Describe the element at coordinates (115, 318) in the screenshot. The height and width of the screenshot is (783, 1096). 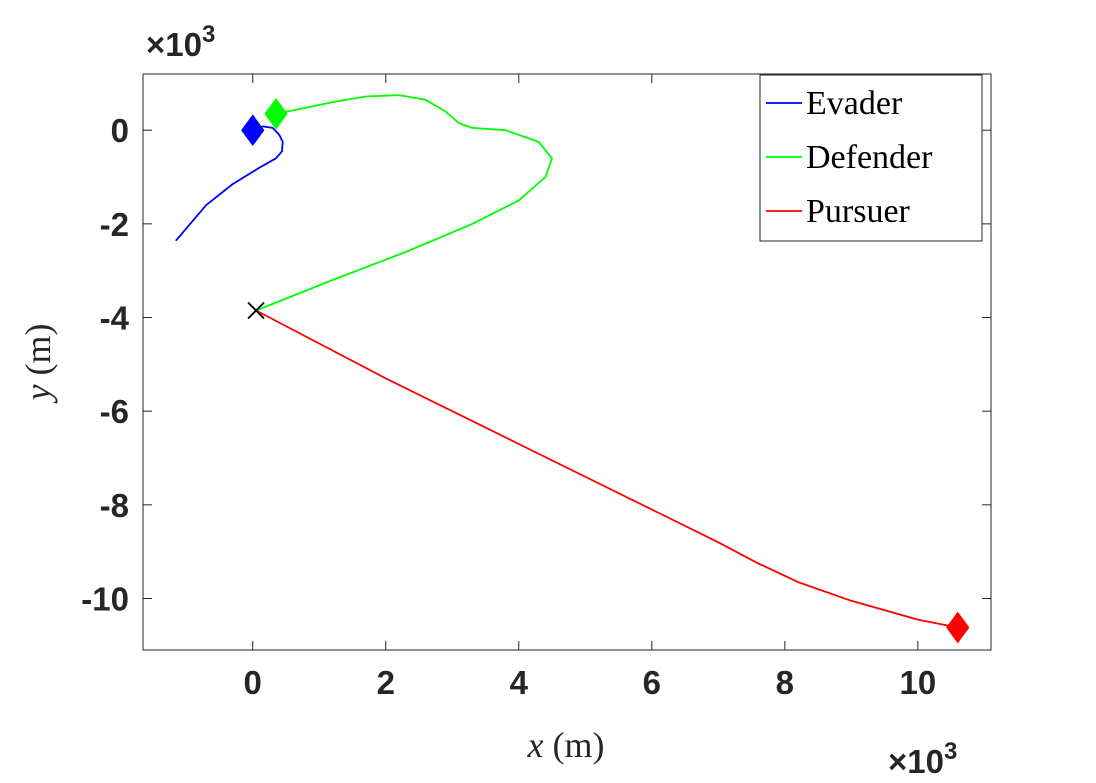
I see `y-tick-label: -4` at that location.